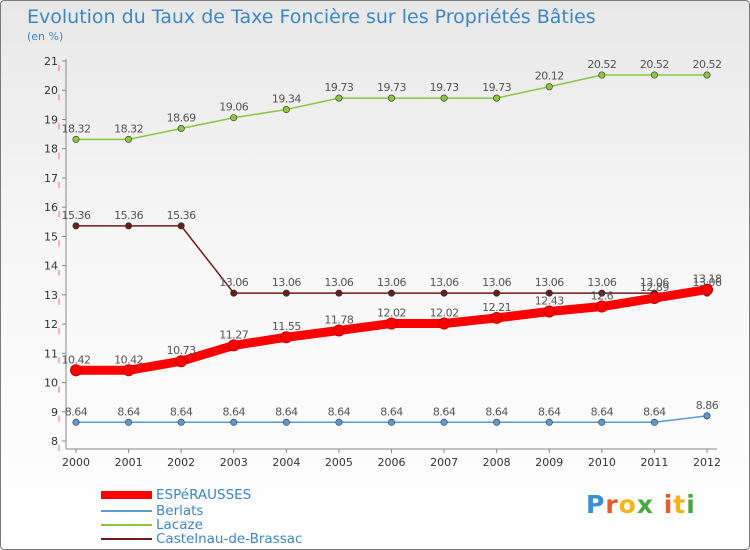 This screenshot has width=750, height=550. Describe the element at coordinates (496, 307) in the screenshot. I see `data-label: 12.21` at that location.